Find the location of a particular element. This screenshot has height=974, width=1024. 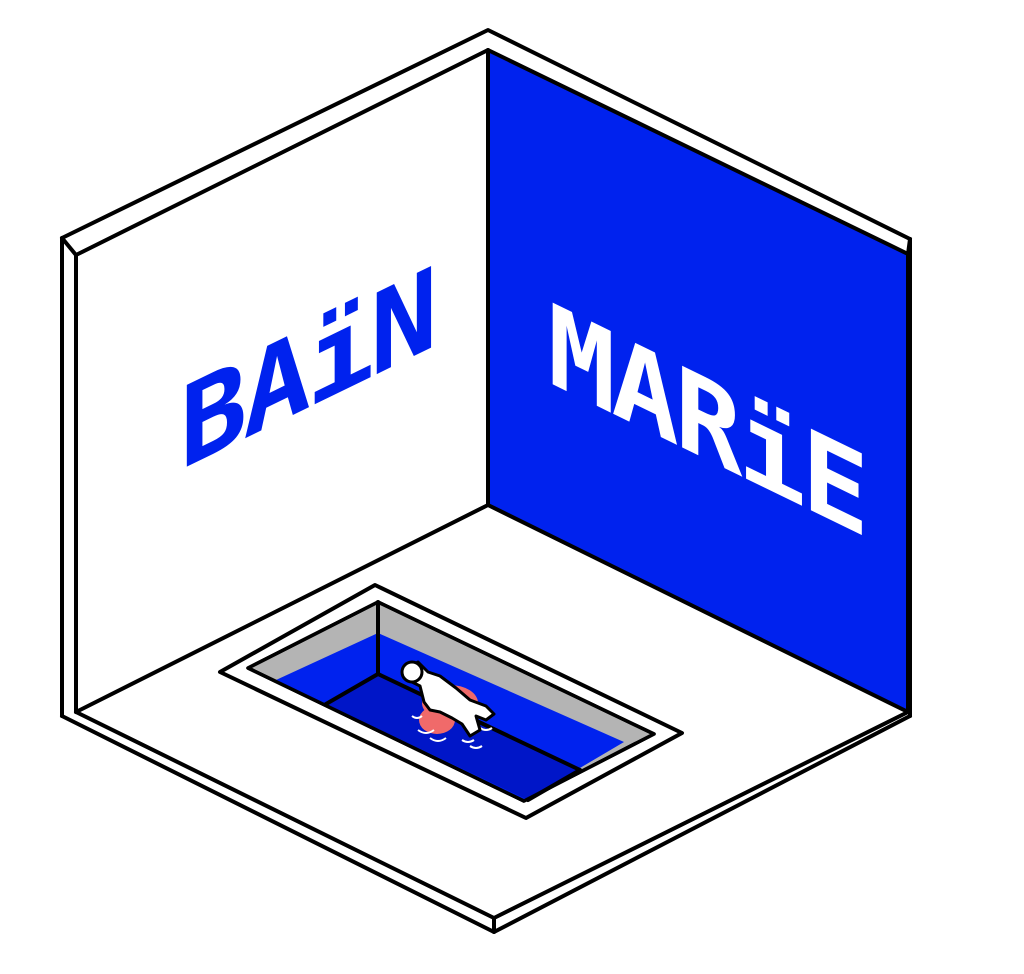

bathtub-water-deep is located at coordinates (453, 737).